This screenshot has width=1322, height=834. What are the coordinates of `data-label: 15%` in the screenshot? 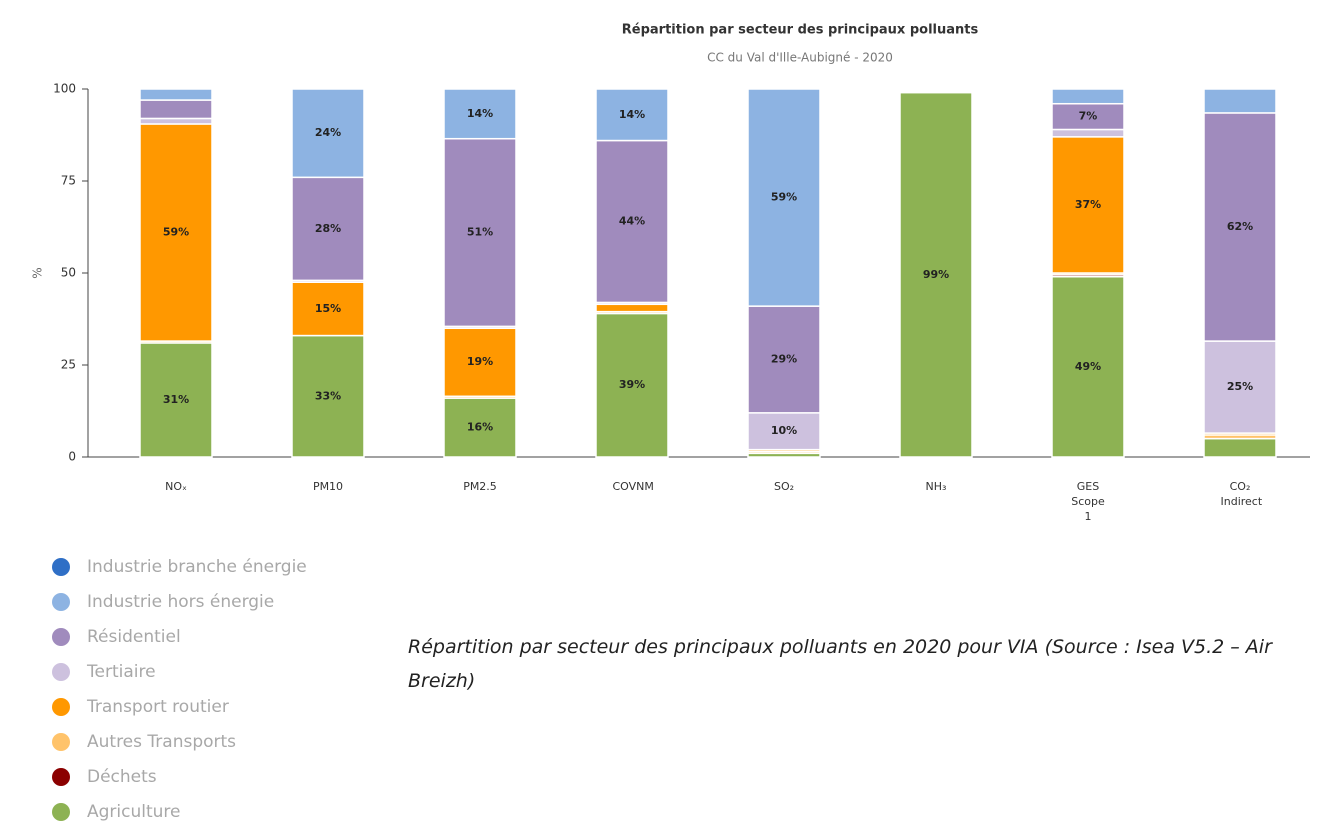 It's located at (328, 308).